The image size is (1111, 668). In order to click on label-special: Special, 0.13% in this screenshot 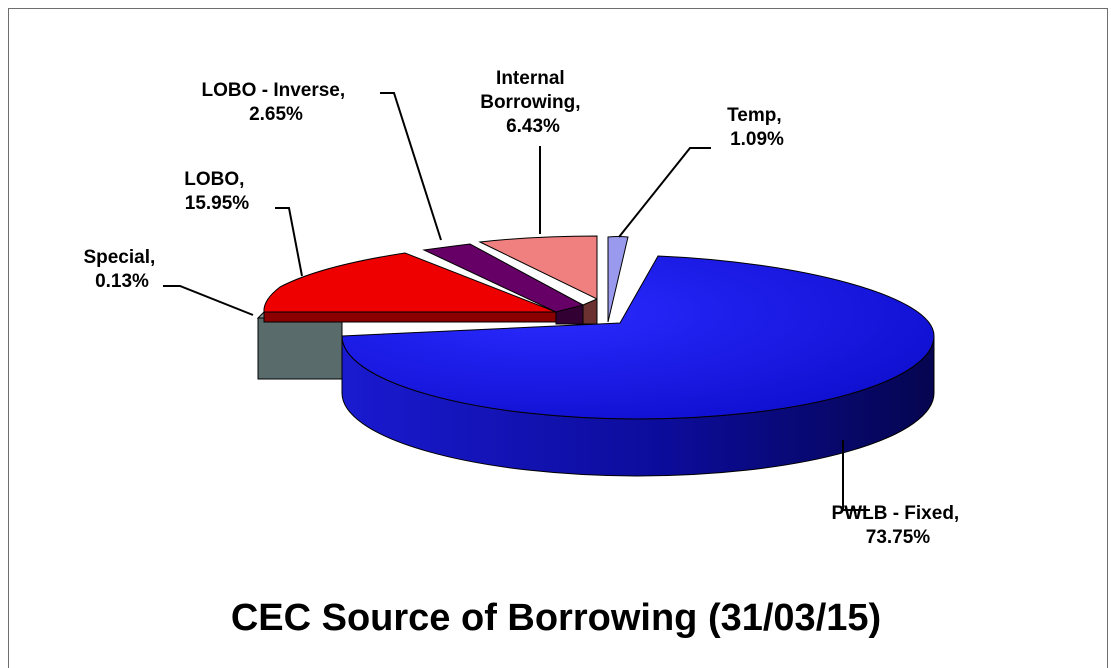, I will do `click(121, 269)`.